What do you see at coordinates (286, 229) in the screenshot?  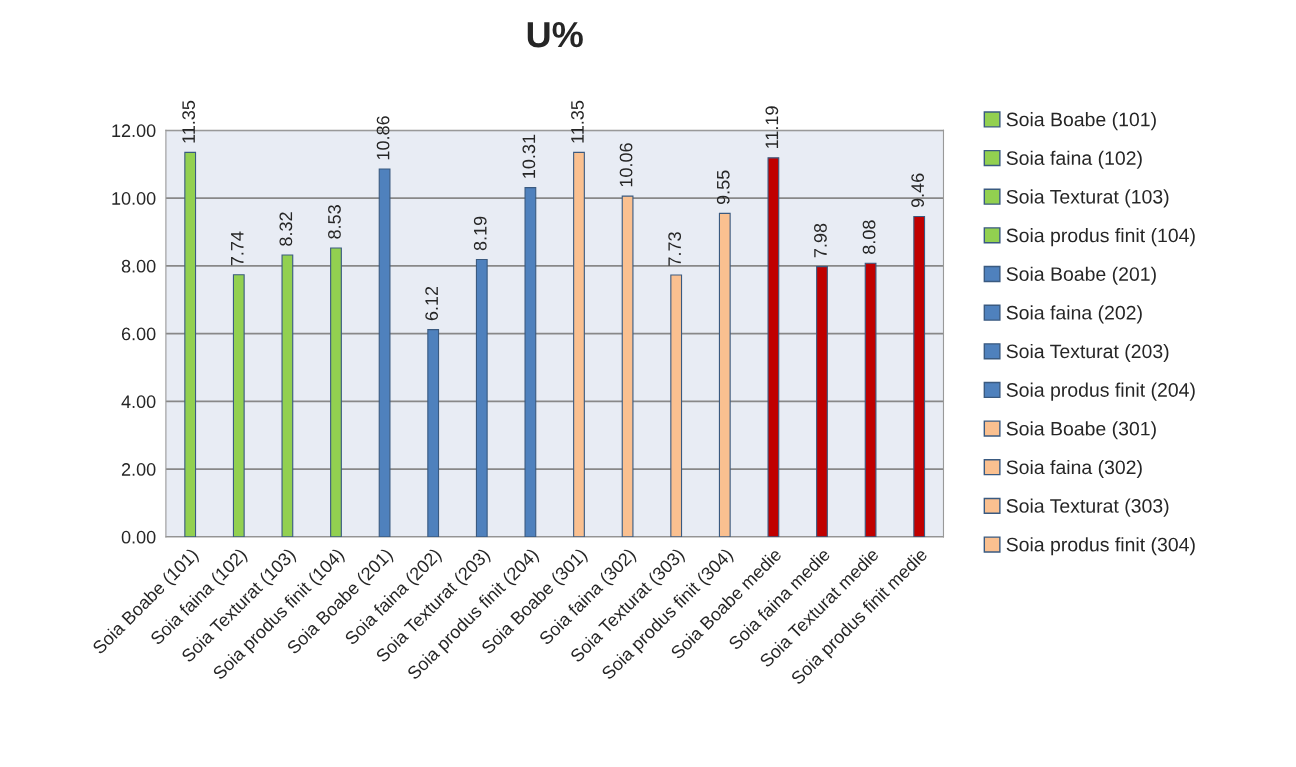 I see `data-label: 8.32` at bounding box center [286, 229].